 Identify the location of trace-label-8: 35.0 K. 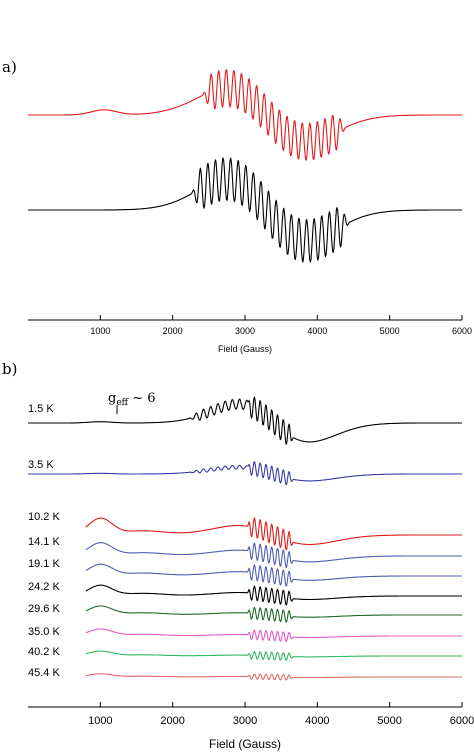
(44, 632).